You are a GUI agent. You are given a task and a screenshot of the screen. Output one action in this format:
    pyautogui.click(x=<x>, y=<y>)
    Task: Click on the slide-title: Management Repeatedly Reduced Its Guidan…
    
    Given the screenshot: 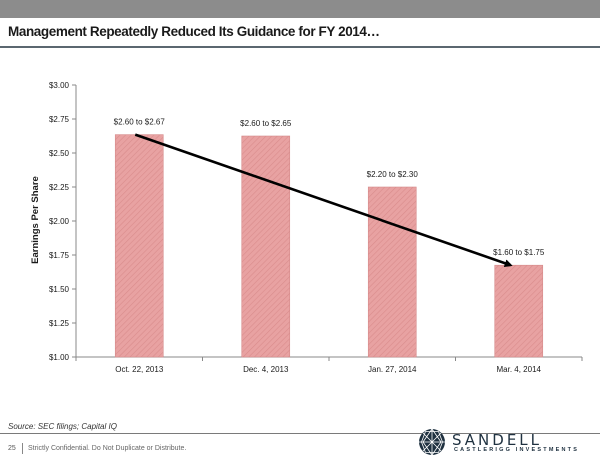 What is the action you would take?
    pyautogui.click(x=194, y=31)
    